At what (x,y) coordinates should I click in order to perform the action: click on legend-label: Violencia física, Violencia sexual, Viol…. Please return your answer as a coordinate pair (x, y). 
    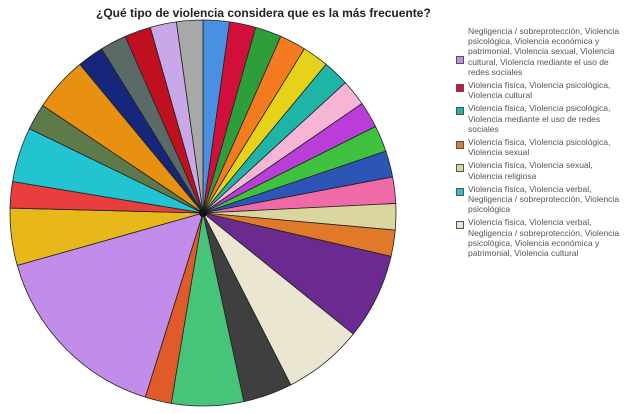
    Looking at the image, I should click on (530, 170).